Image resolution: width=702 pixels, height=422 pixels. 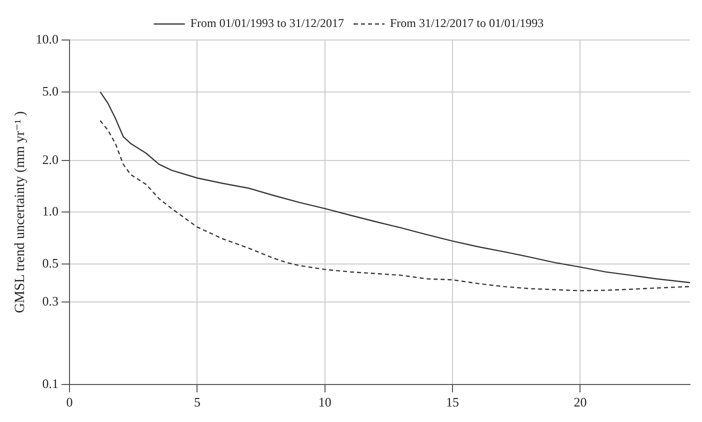 What do you see at coordinates (50, 383) in the screenshot?
I see `y-tick-label: 0.1` at bounding box center [50, 383].